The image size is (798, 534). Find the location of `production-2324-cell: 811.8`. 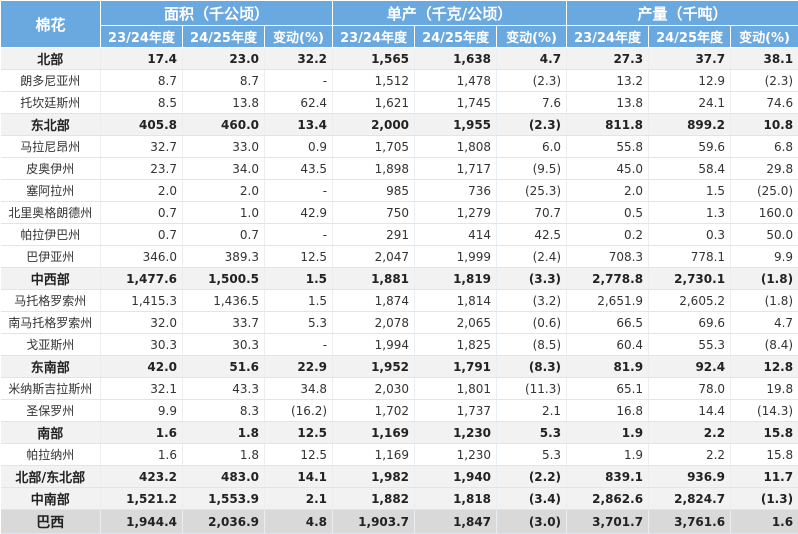

production-2324-cell: 811.8 is located at coordinates (608, 125).